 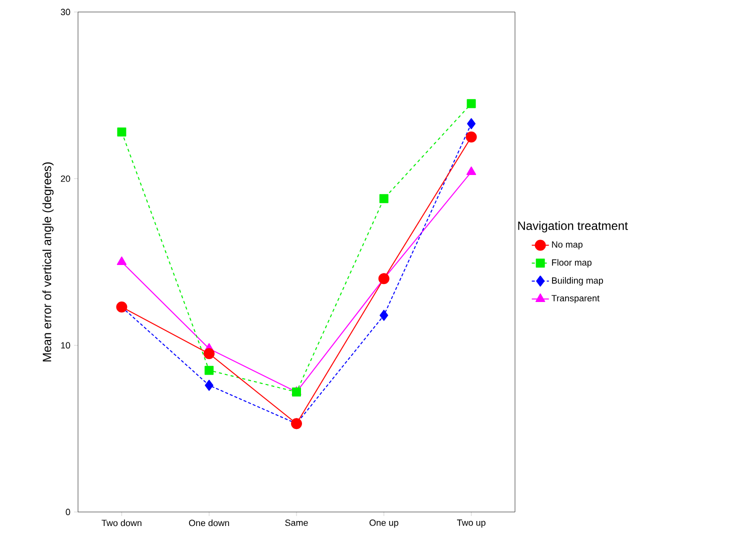 What do you see at coordinates (122, 523) in the screenshot?
I see `x-tick-label: Two down` at bounding box center [122, 523].